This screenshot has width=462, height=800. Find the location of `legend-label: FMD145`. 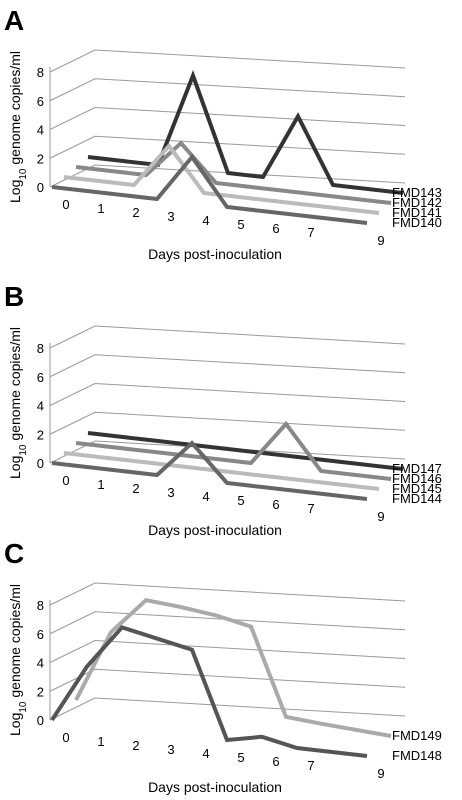

legend-label: FMD145 is located at coordinates (417, 488).